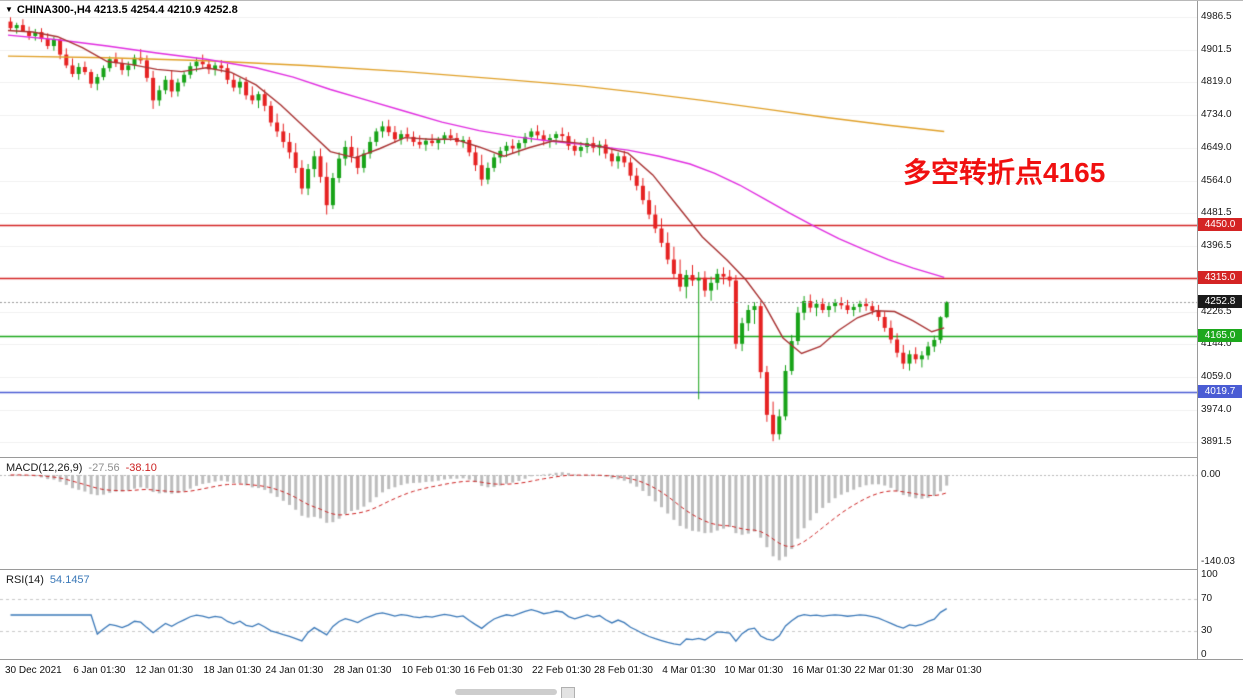  Describe the element at coordinates (165, 10) in the screenshot. I see `chart-ohlc-values: 4213.5 4254.4 4210.9 4252.8` at that location.